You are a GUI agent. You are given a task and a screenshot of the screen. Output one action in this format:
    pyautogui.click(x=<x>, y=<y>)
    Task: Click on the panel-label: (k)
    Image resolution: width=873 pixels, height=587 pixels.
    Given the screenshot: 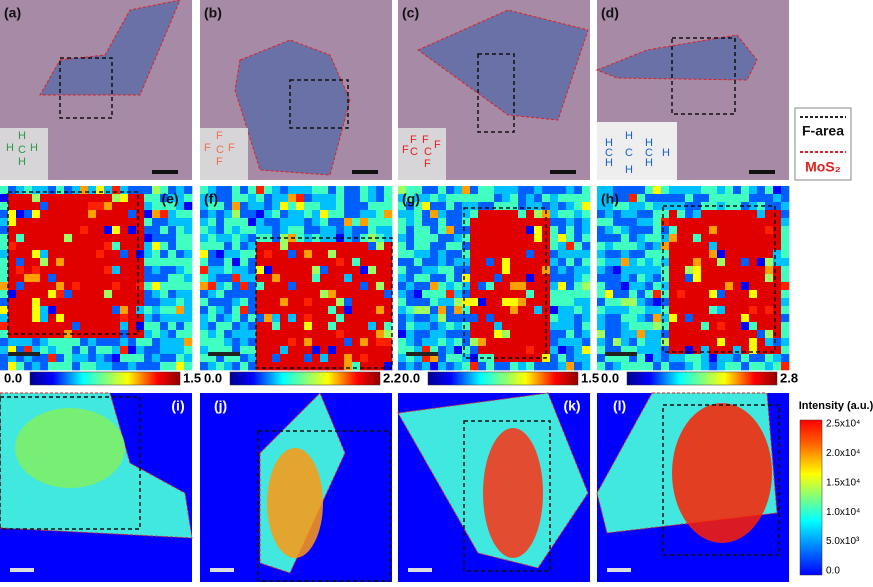 What is the action you would take?
    pyautogui.click(x=571, y=406)
    